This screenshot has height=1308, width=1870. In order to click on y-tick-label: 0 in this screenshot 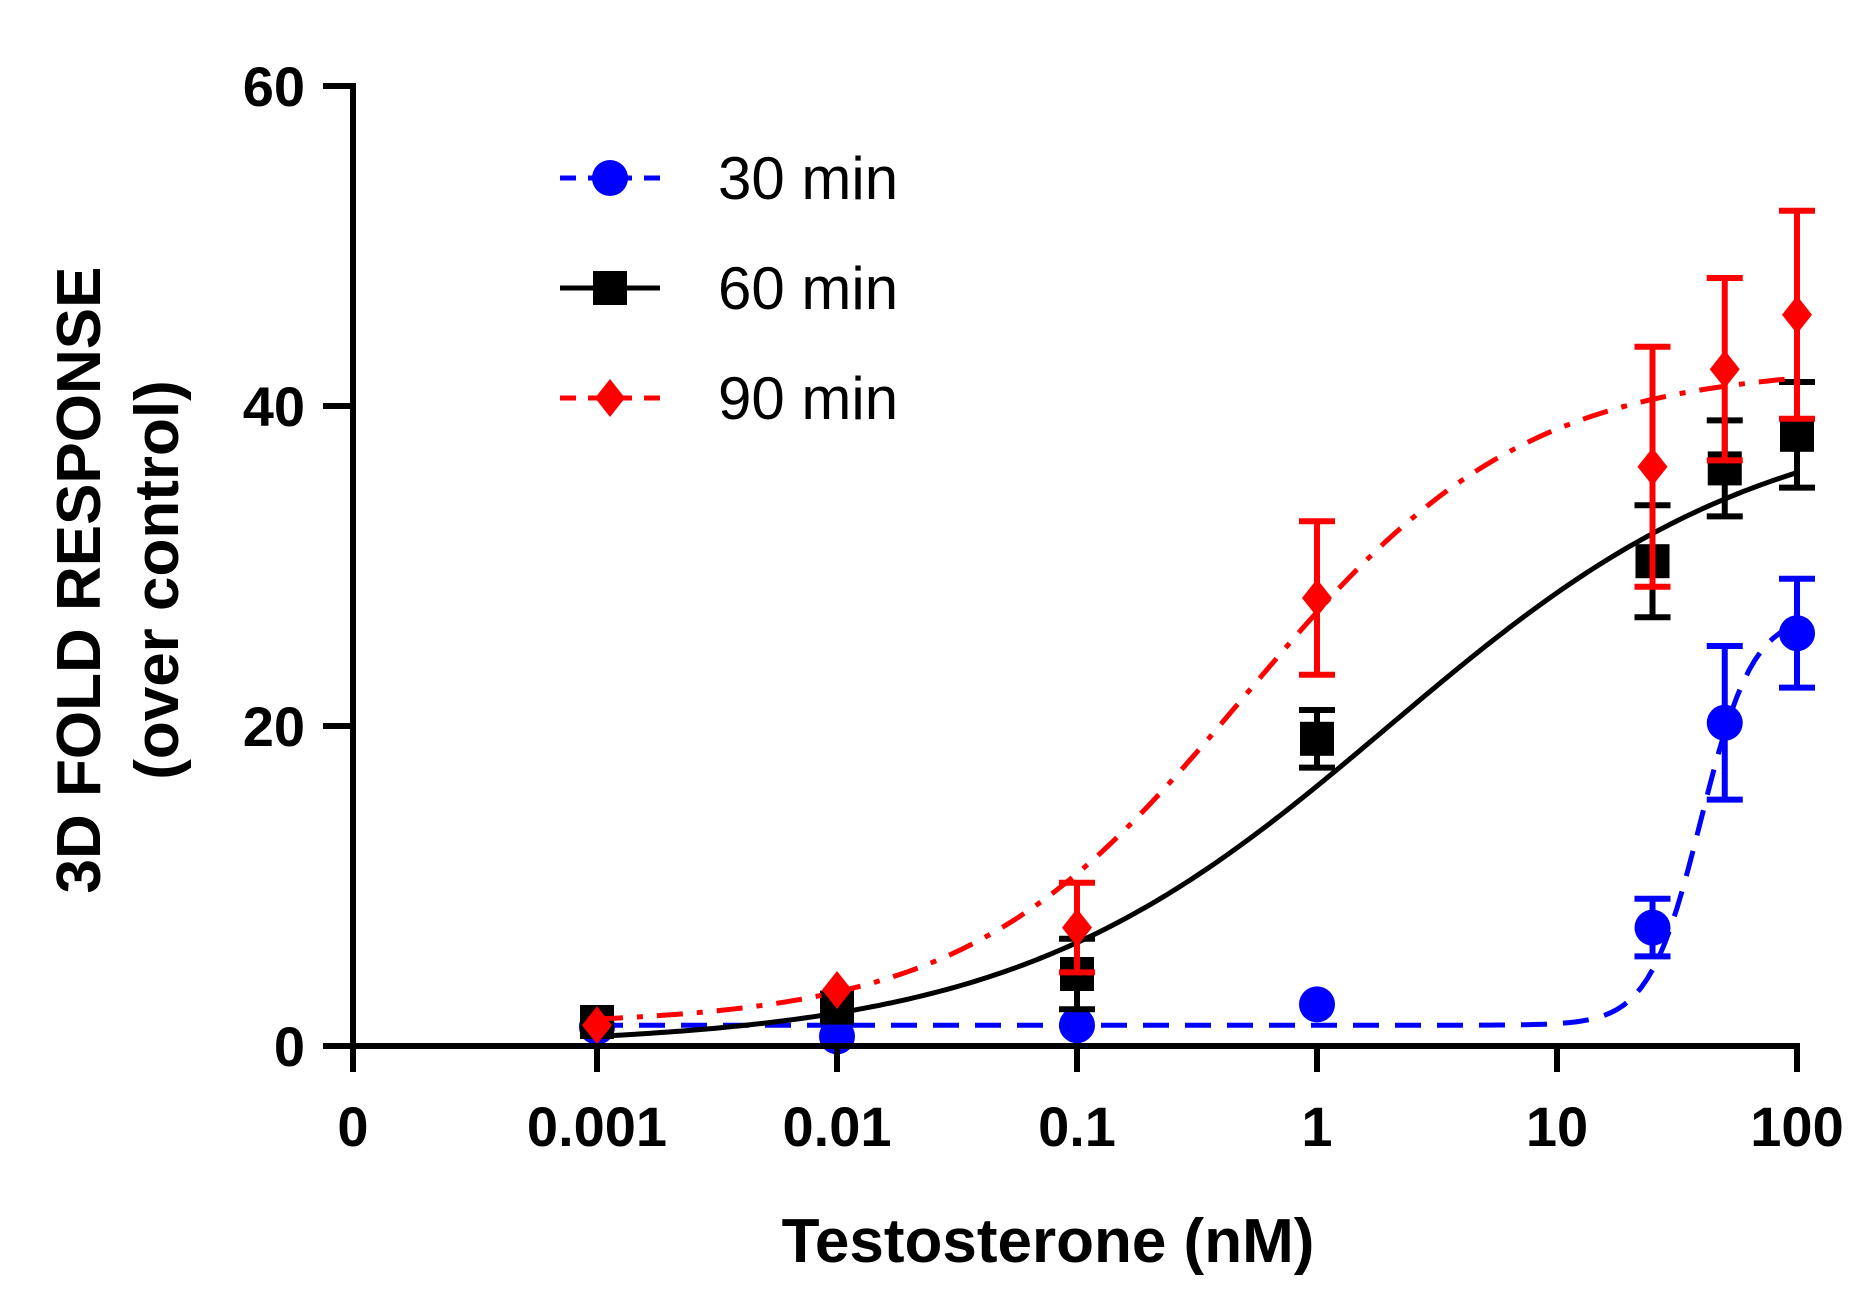, I will do `click(289, 1046)`.